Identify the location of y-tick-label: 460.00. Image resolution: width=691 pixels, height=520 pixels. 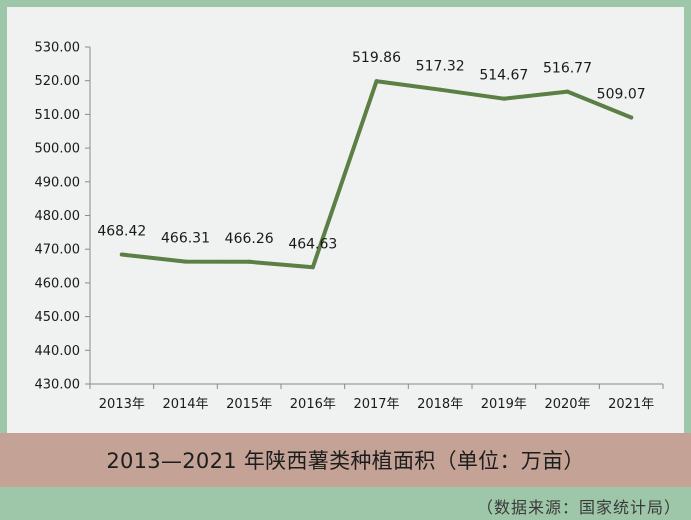
(58, 283).